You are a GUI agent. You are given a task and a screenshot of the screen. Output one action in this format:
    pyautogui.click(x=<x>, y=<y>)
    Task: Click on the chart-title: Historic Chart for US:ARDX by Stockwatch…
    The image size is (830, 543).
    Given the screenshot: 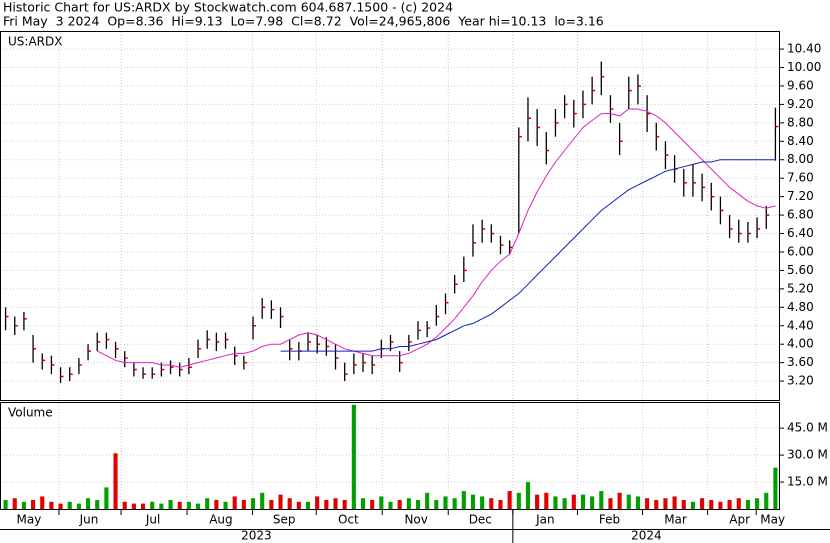 What is the action you would take?
    pyautogui.click(x=228, y=7)
    